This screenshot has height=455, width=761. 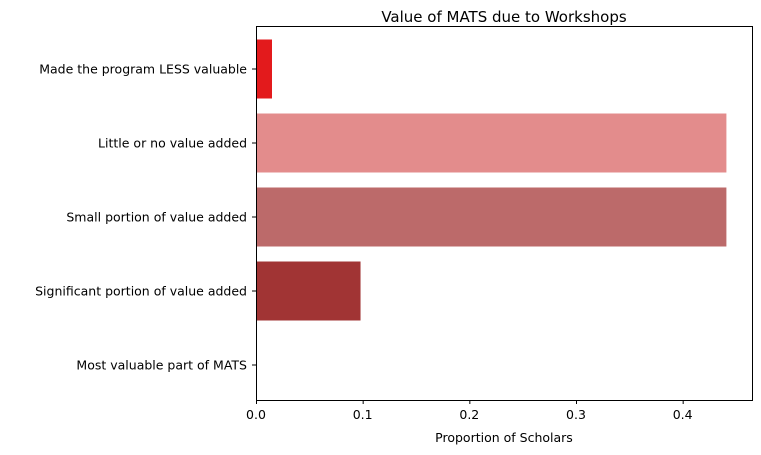 I want to click on category-label-1: Little or no value added, so click(x=172, y=143).